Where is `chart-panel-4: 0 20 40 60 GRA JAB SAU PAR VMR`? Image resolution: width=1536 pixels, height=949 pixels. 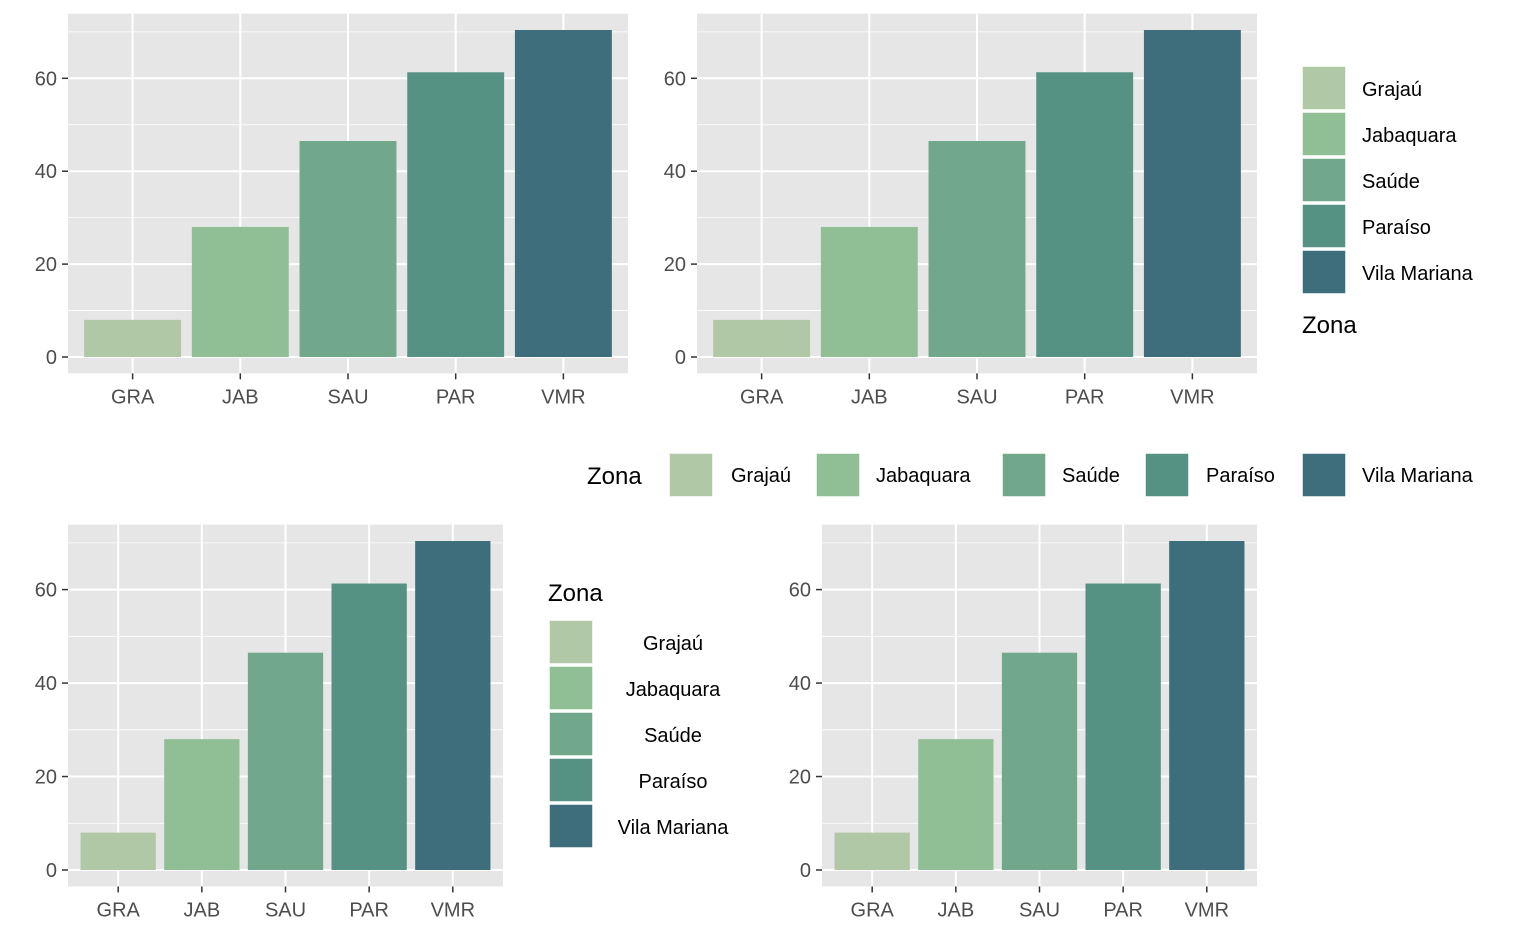
chart-panel-4: 0 20 40 60 GRA JAB SAU PAR VMR is located at coordinates (1023, 722).